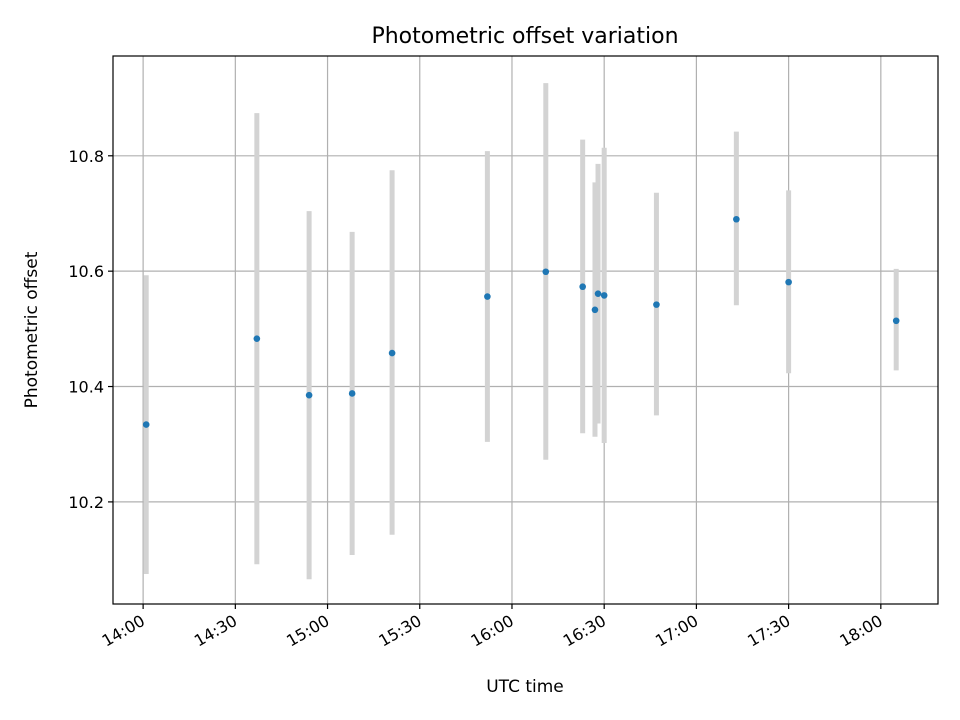 This screenshot has height=720, width=960. I want to click on y-tick-label: 10.8, so click(86, 156).